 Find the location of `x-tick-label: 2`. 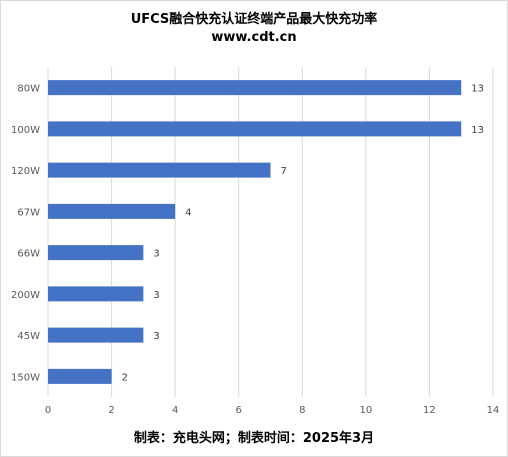

x-tick-label: 2 is located at coordinates (111, 410).